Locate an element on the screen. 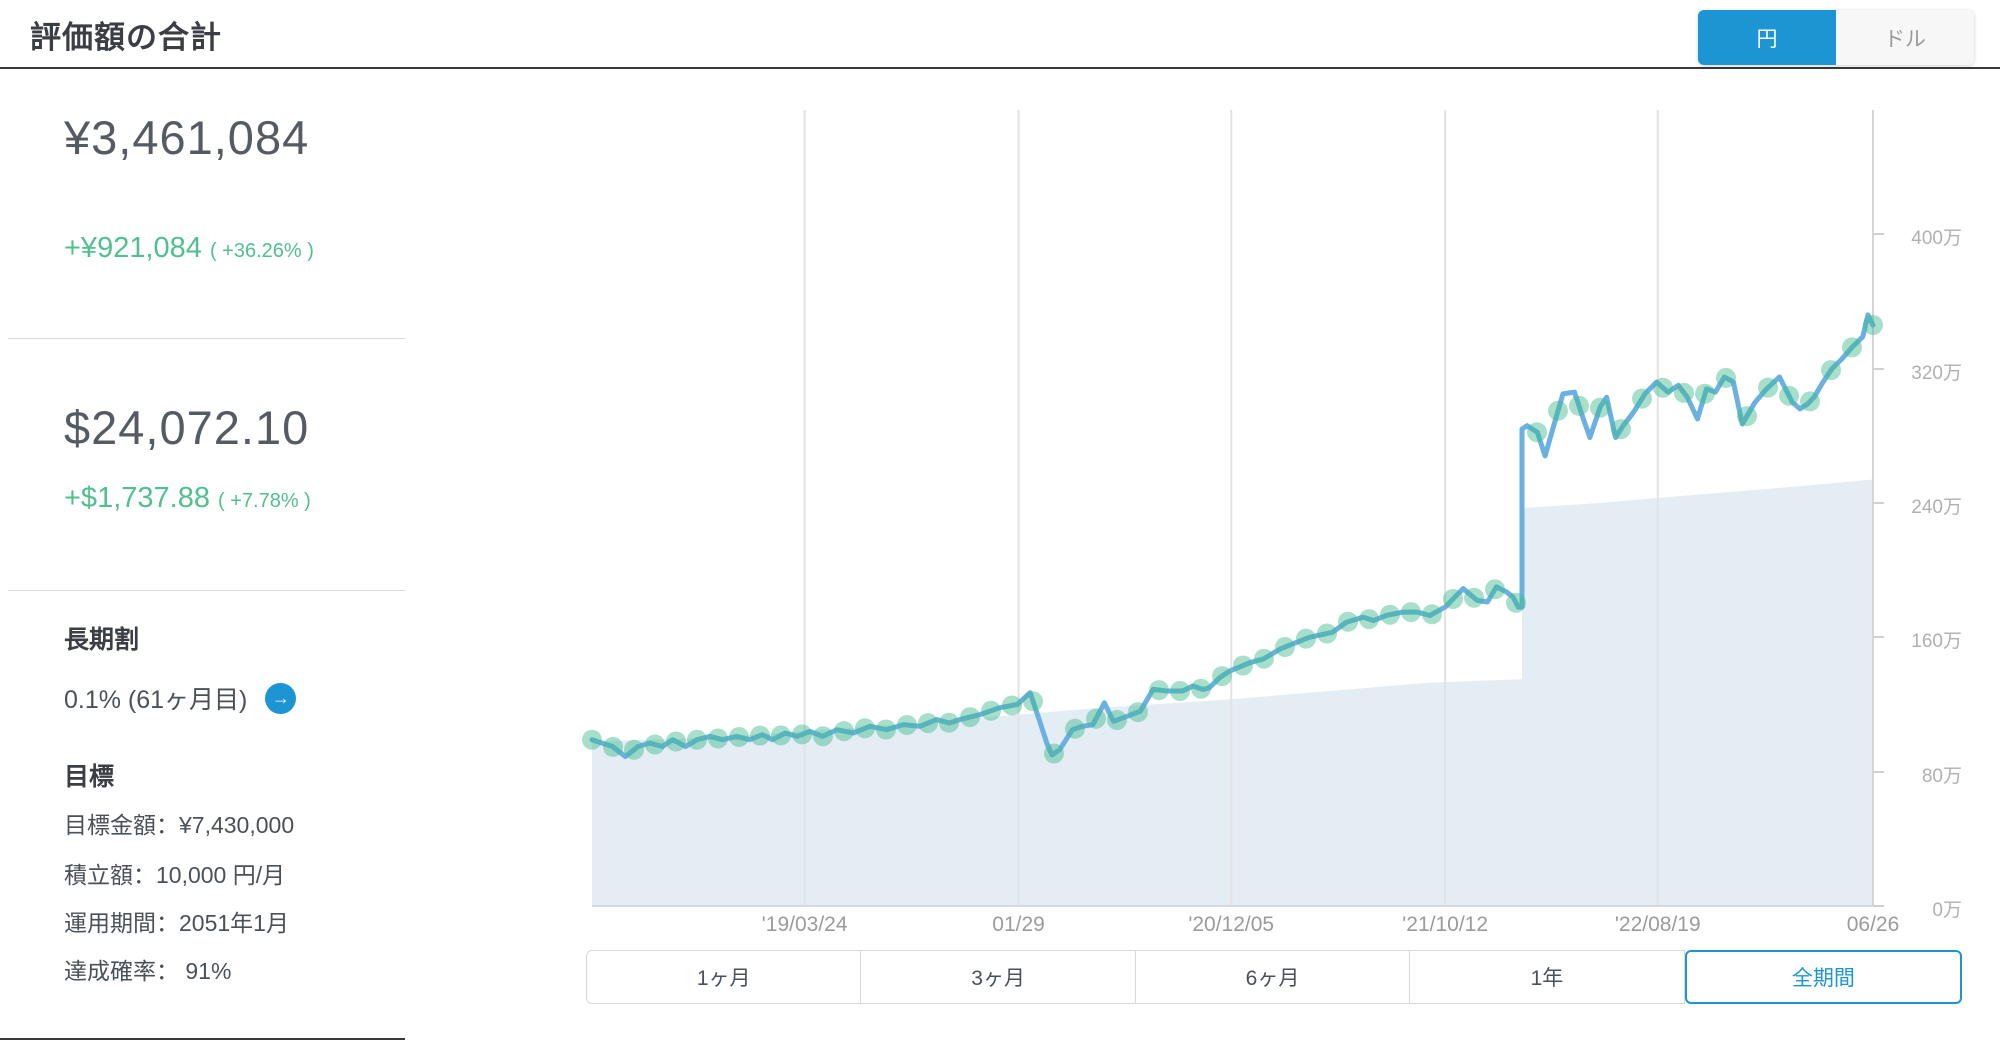  long-term-discount-value: 0.1% (61ヶ月目) is located at coordinates (156, 700).